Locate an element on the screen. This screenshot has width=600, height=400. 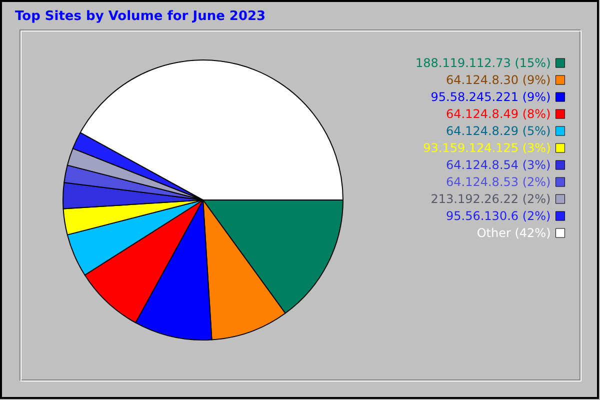
legend-label: Other (42%) is located at coordinates (513, 233).